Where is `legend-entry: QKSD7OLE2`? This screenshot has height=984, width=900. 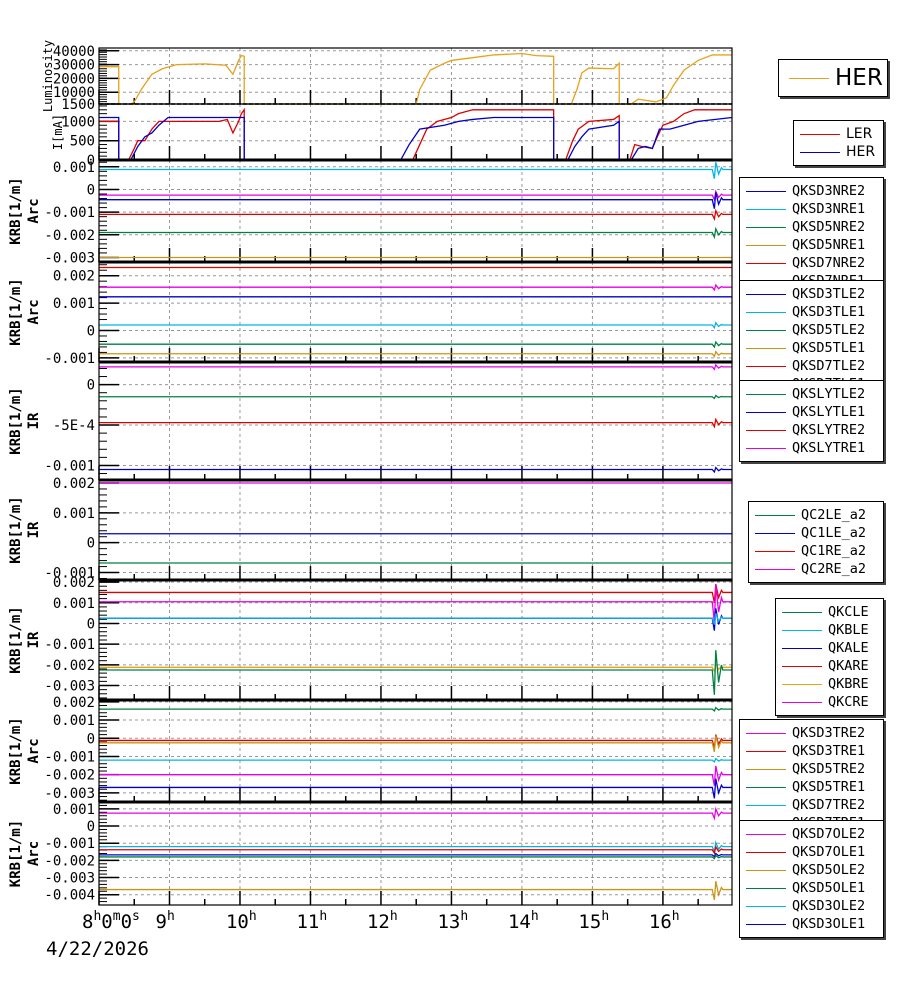
legend-entry: QKSD7OLE2 is located at coordinates (809, 834).